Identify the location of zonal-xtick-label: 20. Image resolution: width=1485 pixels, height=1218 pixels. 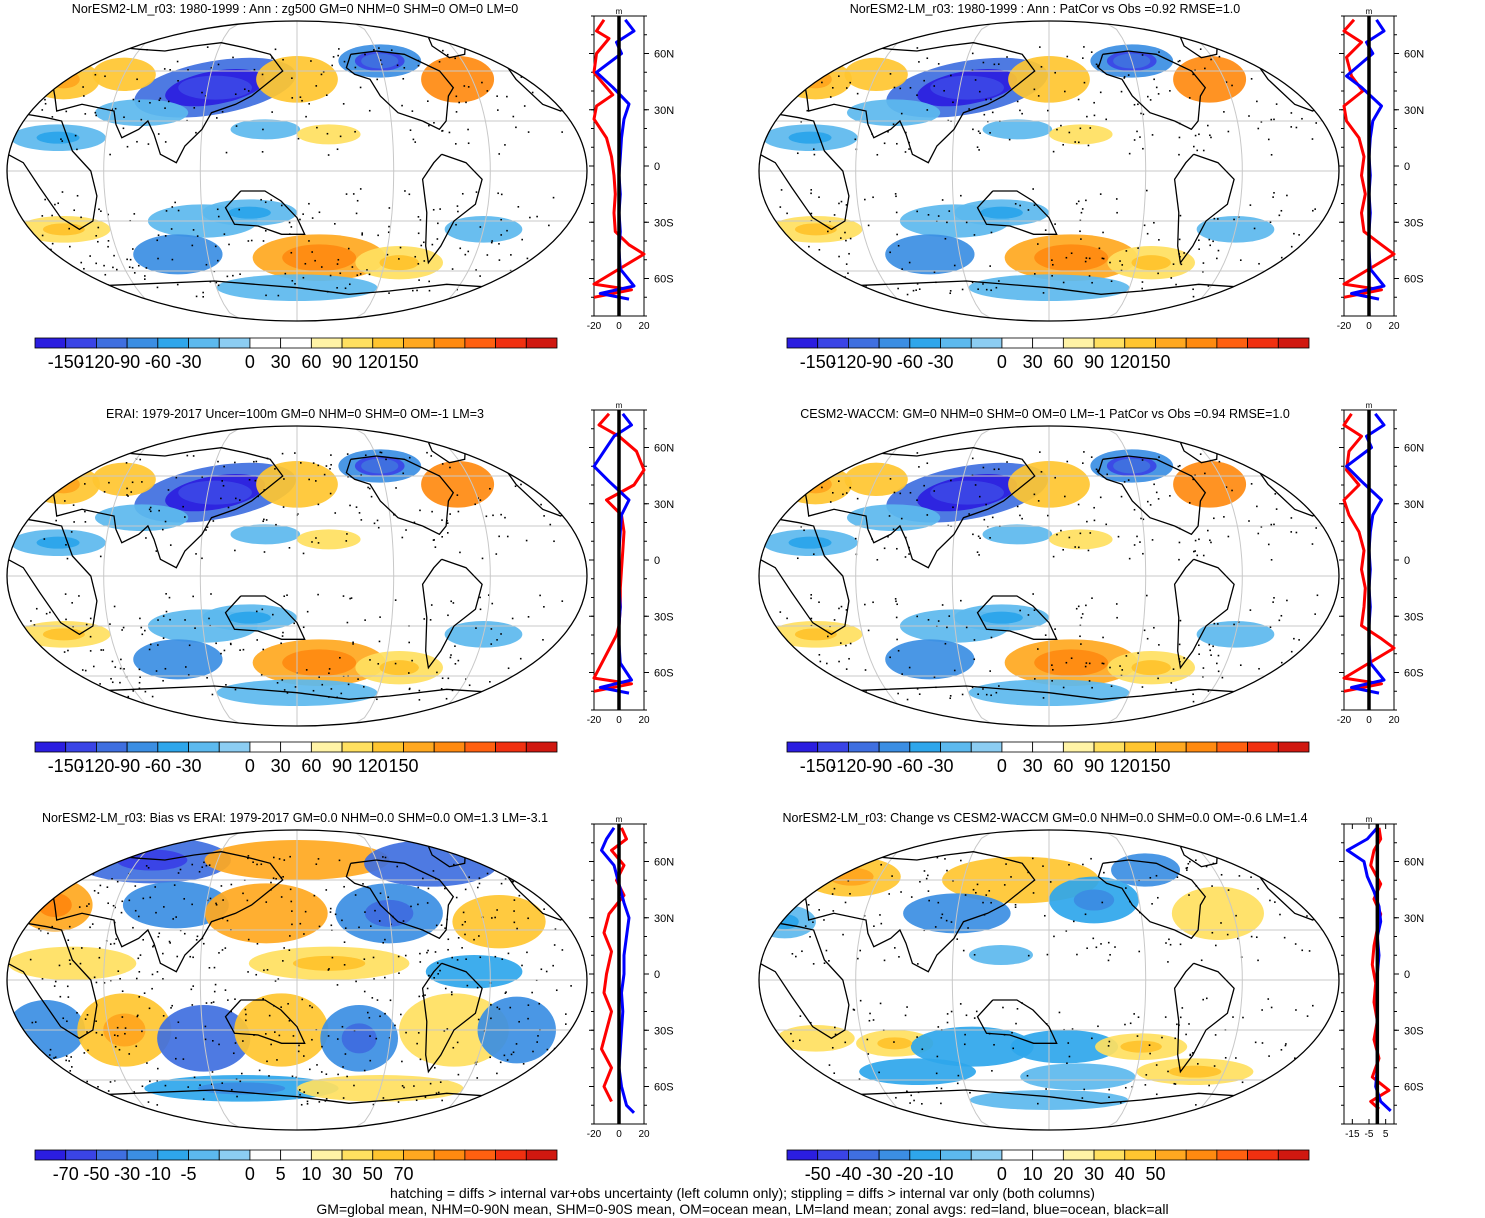
(1394, 720).